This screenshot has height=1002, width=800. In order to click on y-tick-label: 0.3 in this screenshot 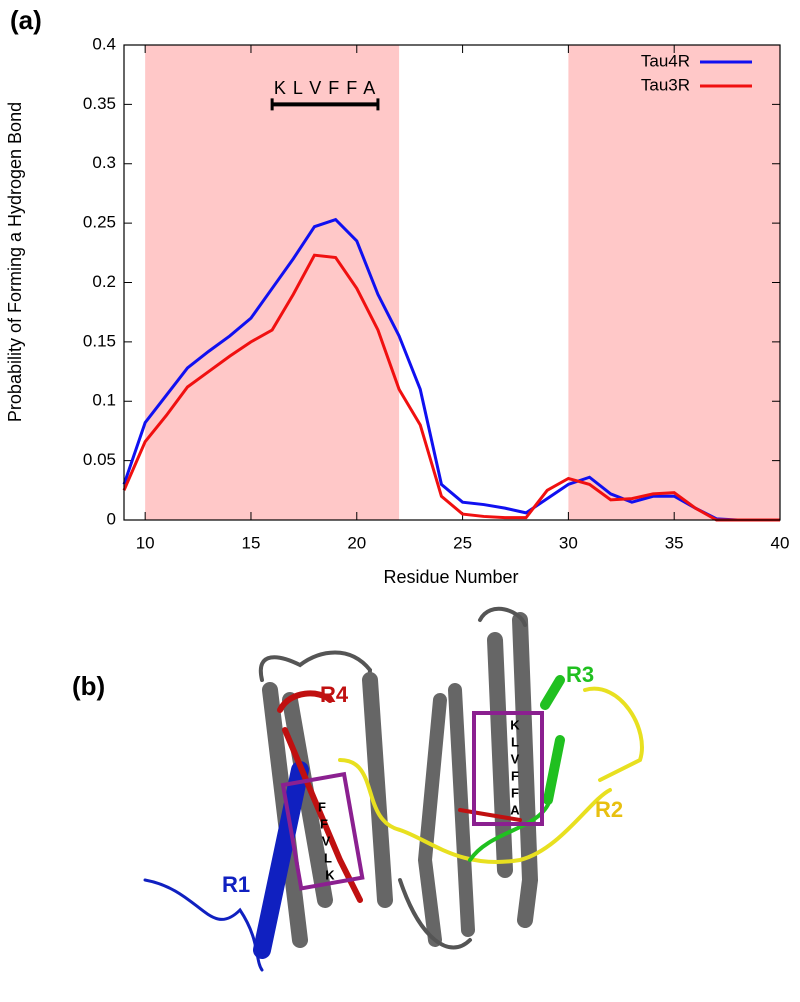, I will do `click(104, 162)`.